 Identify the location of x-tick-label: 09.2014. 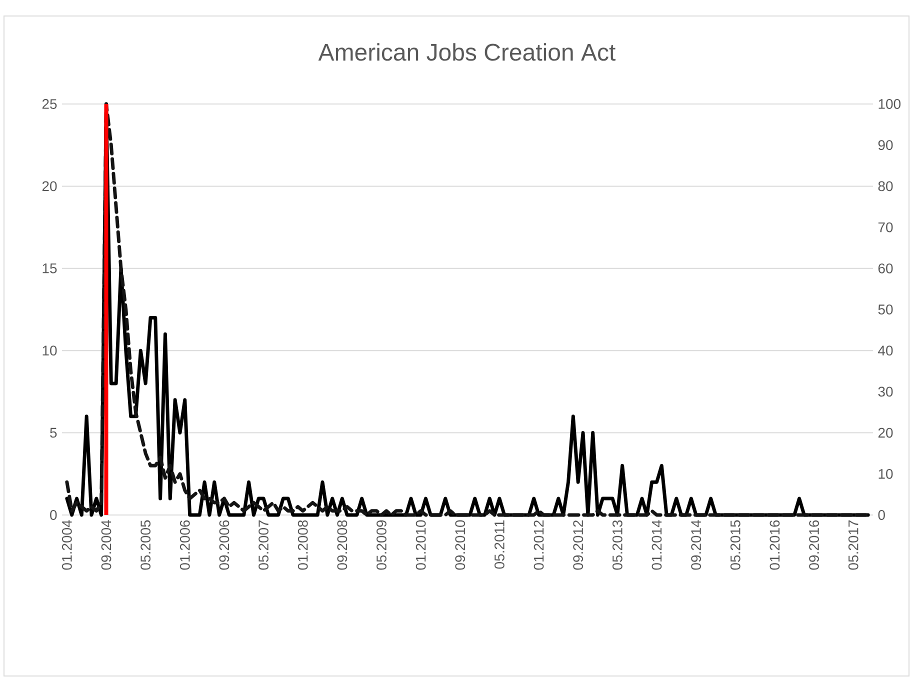
(696, 545).